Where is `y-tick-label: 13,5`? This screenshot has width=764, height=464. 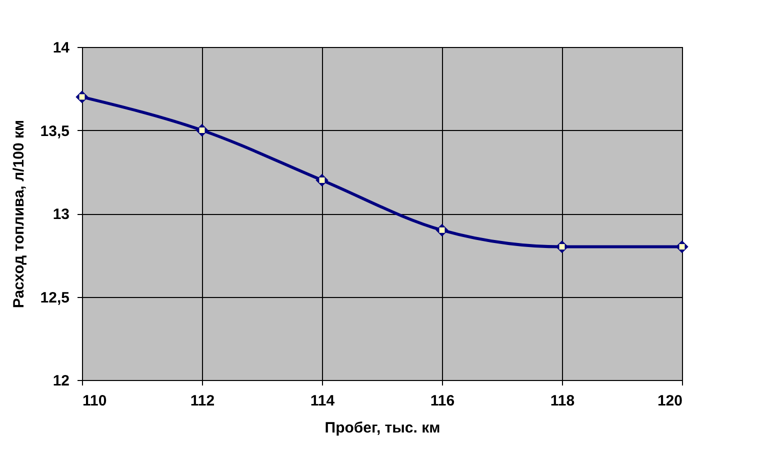
y-tick-label: 13,5 is located at coordinates (55, 131).